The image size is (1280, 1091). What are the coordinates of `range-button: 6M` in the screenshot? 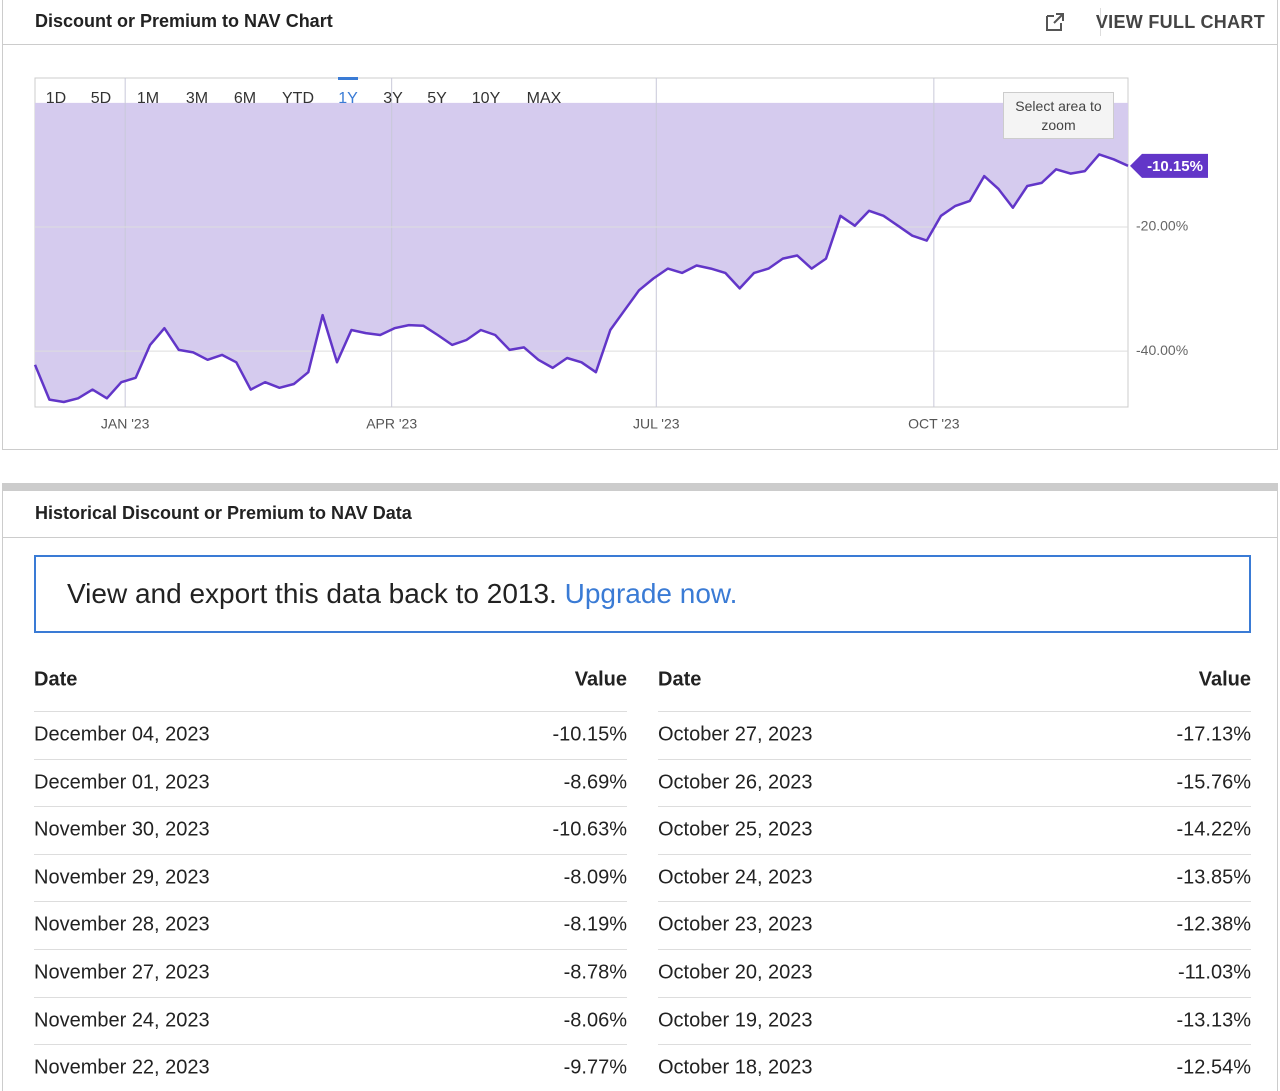 It's located at (245, 98).